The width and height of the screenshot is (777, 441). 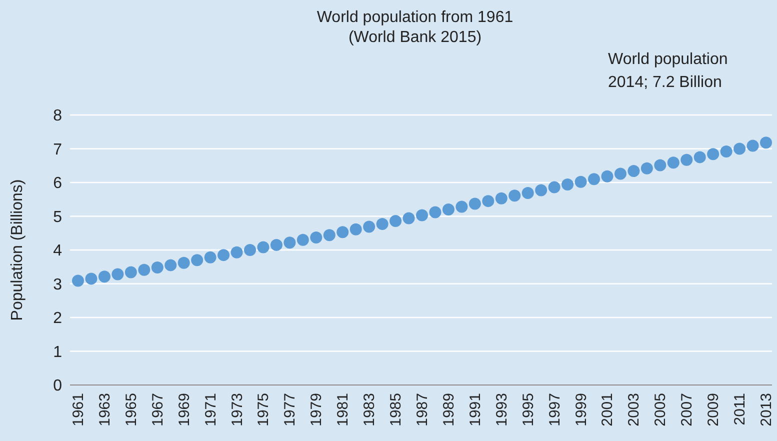 What do you see at coordinates (396, 409) in the screenshot?
I see `x-tick-label: 1985` at bounding box center [396, 409].